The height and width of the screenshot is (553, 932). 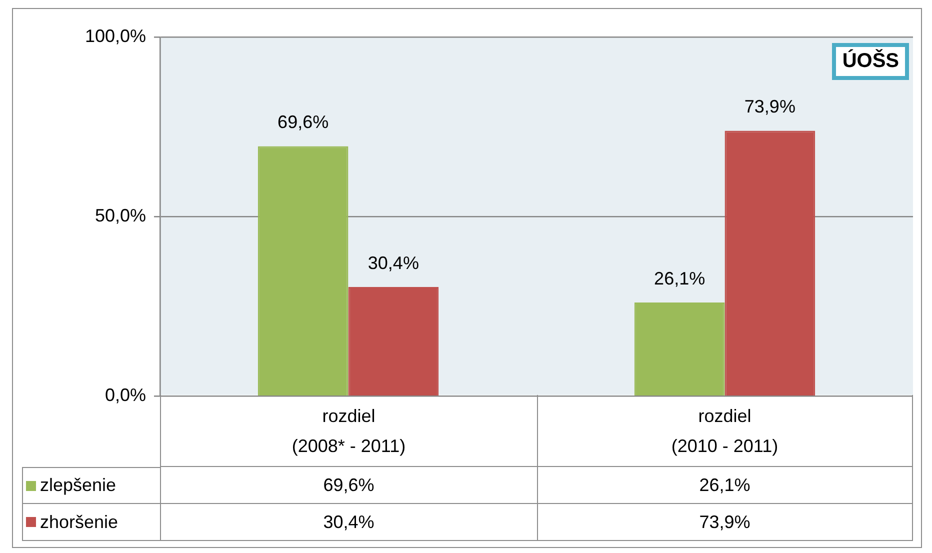 I want to click on y-tick-label: 50,0%, so click(x=120, y=216).